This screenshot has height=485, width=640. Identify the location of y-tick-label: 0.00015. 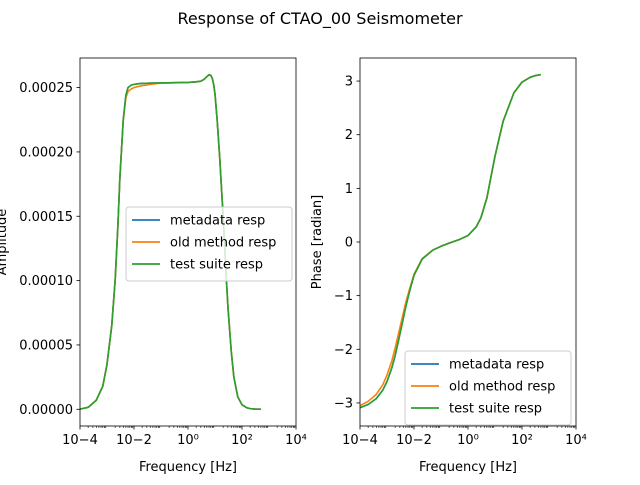
(46, 217).